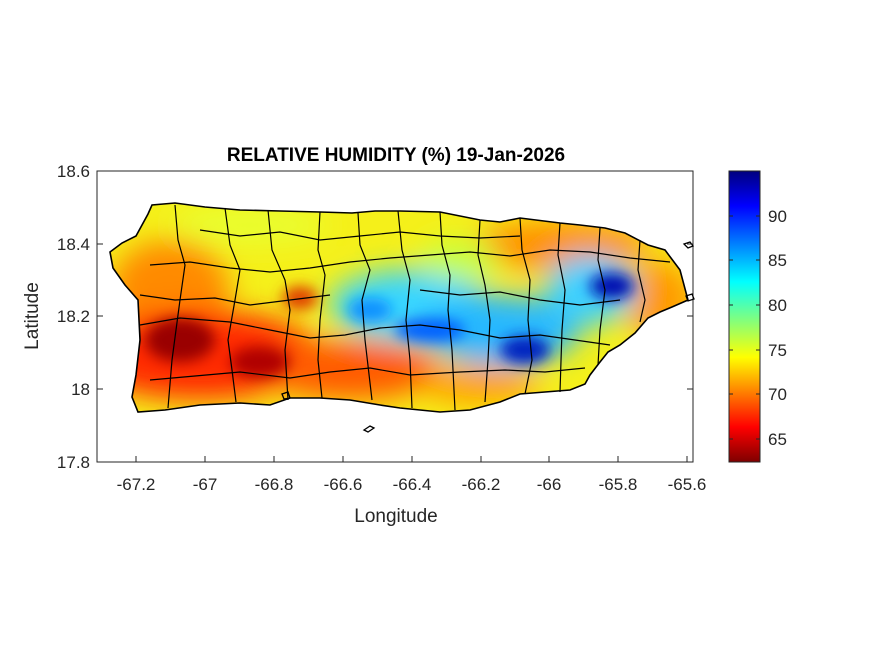 This screenshot has width=875, height=656. What do you see at coordinates (32, 316) in the screenshot?
I see `y-axis-label: Latitude` at bounding box center [32, 316].